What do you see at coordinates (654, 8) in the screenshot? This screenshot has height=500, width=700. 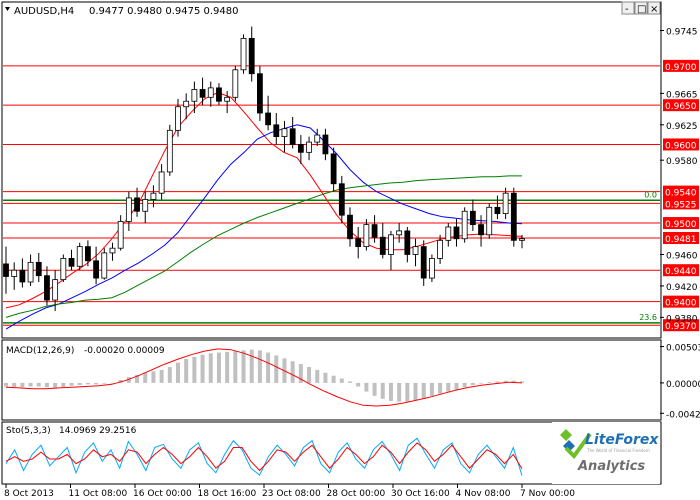 I see `close-button` at bounding box center [654, 8].